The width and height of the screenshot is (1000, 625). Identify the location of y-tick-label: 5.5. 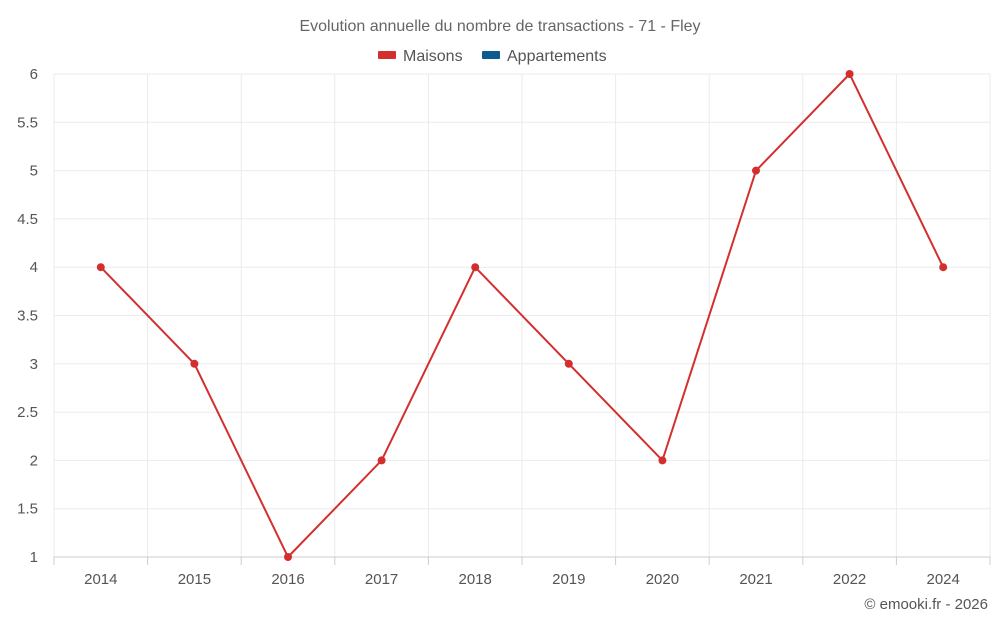
(27, 122).